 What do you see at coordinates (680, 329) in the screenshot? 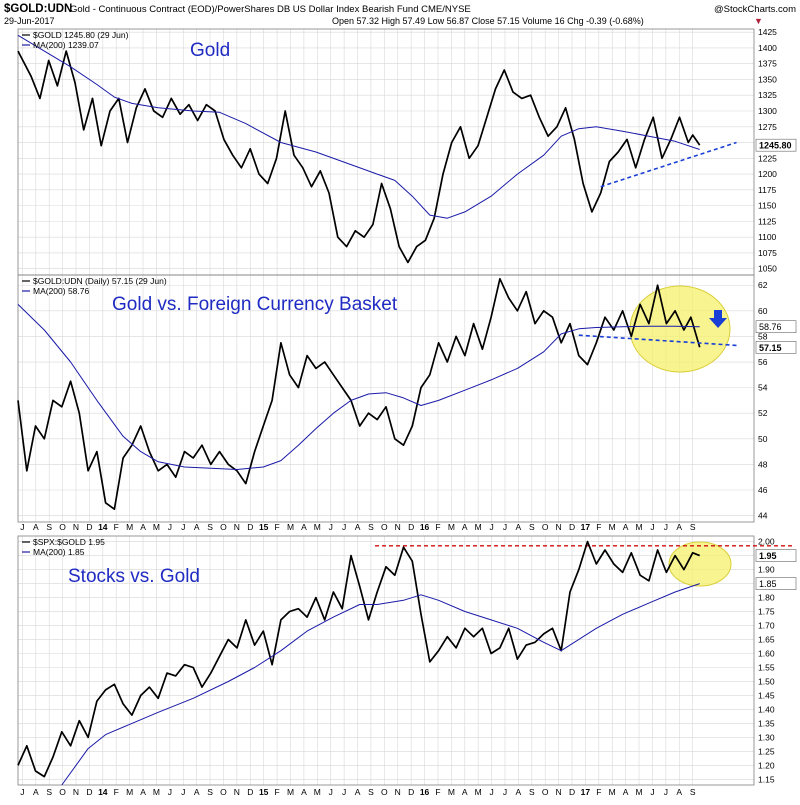
I see `highlight-ellipse` at bounding box center [680, 329].